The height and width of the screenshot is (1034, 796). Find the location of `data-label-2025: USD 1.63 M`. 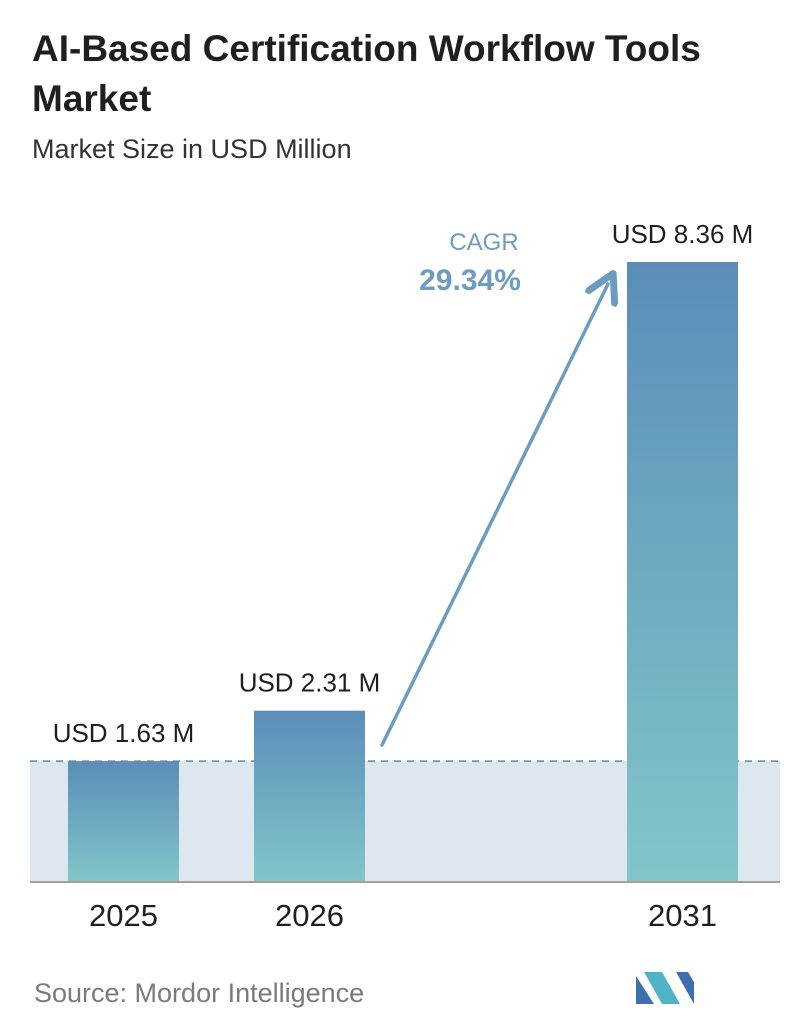

data-label-2025: USD 1.63 M is located at coordinates (124, 733).